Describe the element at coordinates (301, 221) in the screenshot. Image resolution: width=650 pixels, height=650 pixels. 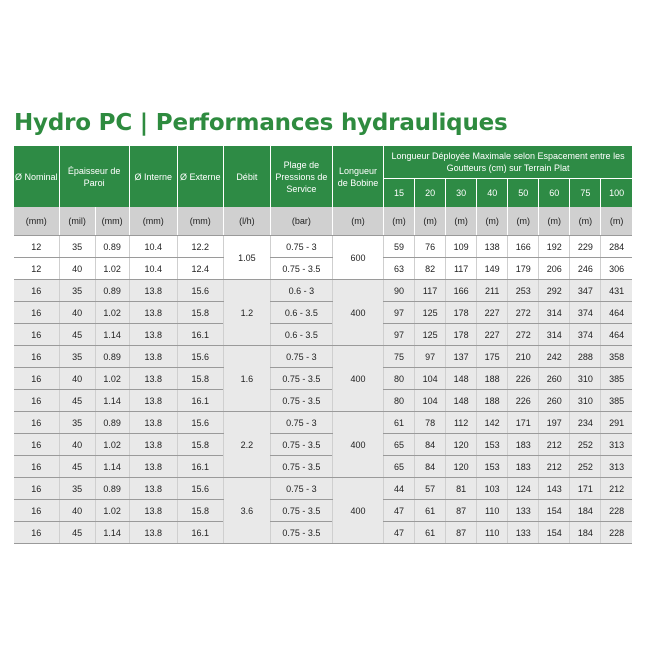
I see `unit-cell: (bar)` at that location.